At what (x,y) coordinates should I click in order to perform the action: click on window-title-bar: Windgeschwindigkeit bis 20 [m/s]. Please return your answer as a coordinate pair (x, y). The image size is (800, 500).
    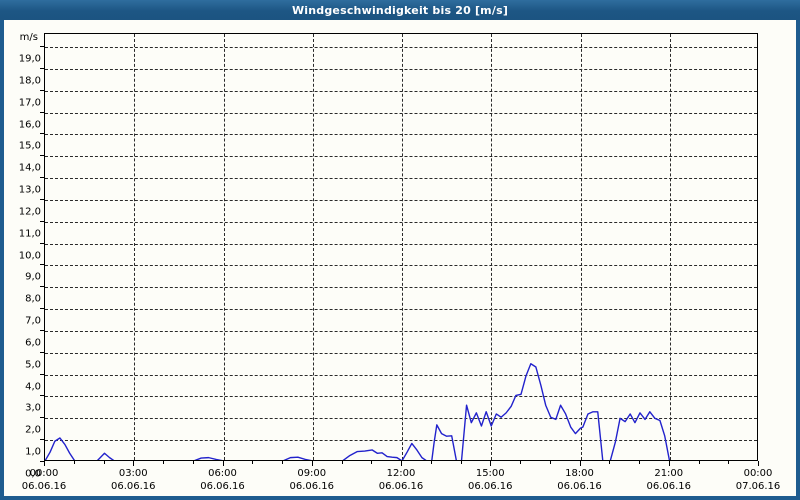
    Looking at the image, I should click on (400, 10).